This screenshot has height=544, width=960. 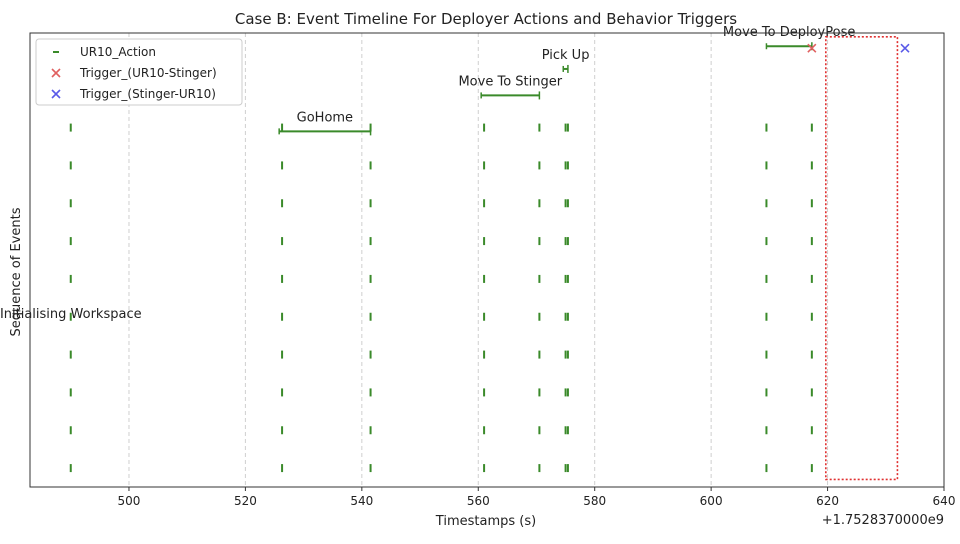 What do you see at coordinates (537, 497) in the screenshot?
I see `x-axis-ticks: 500 520 540 560 580 600 620 640` at bounding box center [537, 497].